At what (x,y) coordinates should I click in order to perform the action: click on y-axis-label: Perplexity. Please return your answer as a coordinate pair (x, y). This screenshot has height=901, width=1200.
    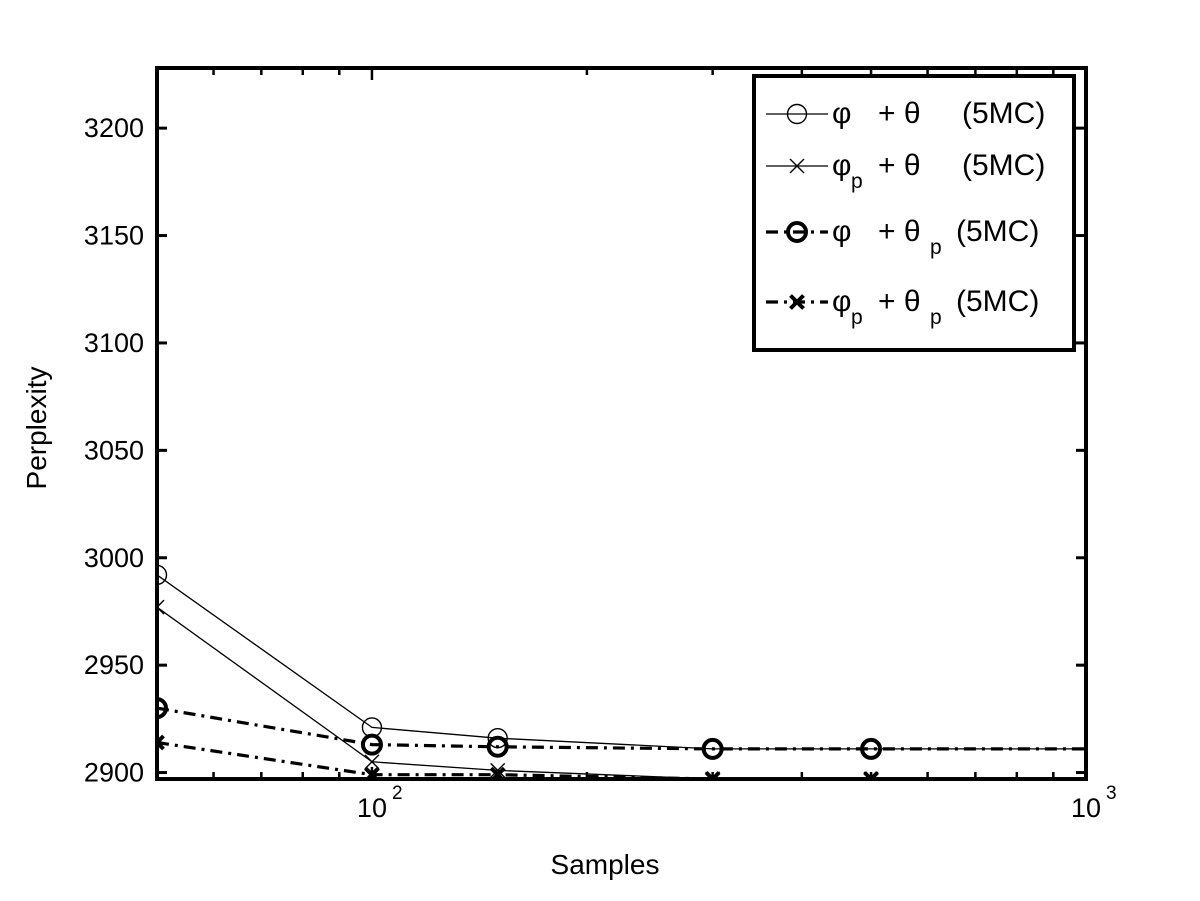
    Looking at the image, I should click on (36, 428).